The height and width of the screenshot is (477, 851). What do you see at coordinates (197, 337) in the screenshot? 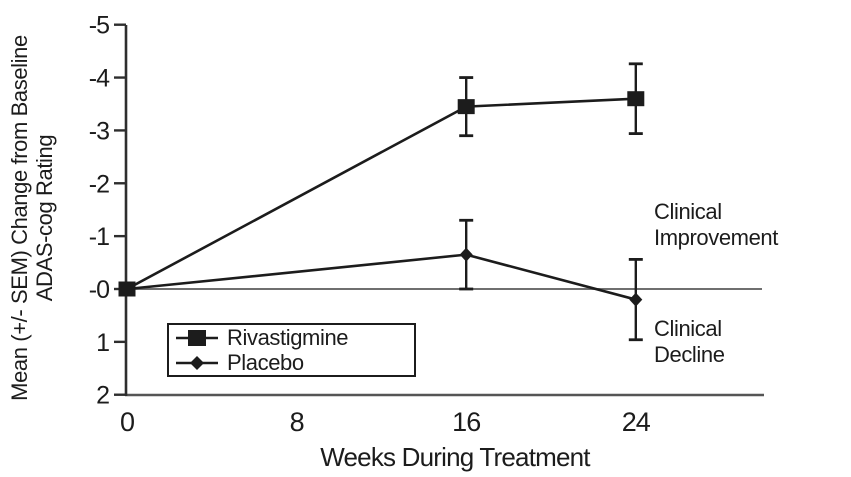
I see `legend-marker-square-icon` at bounding box center [197, 337].